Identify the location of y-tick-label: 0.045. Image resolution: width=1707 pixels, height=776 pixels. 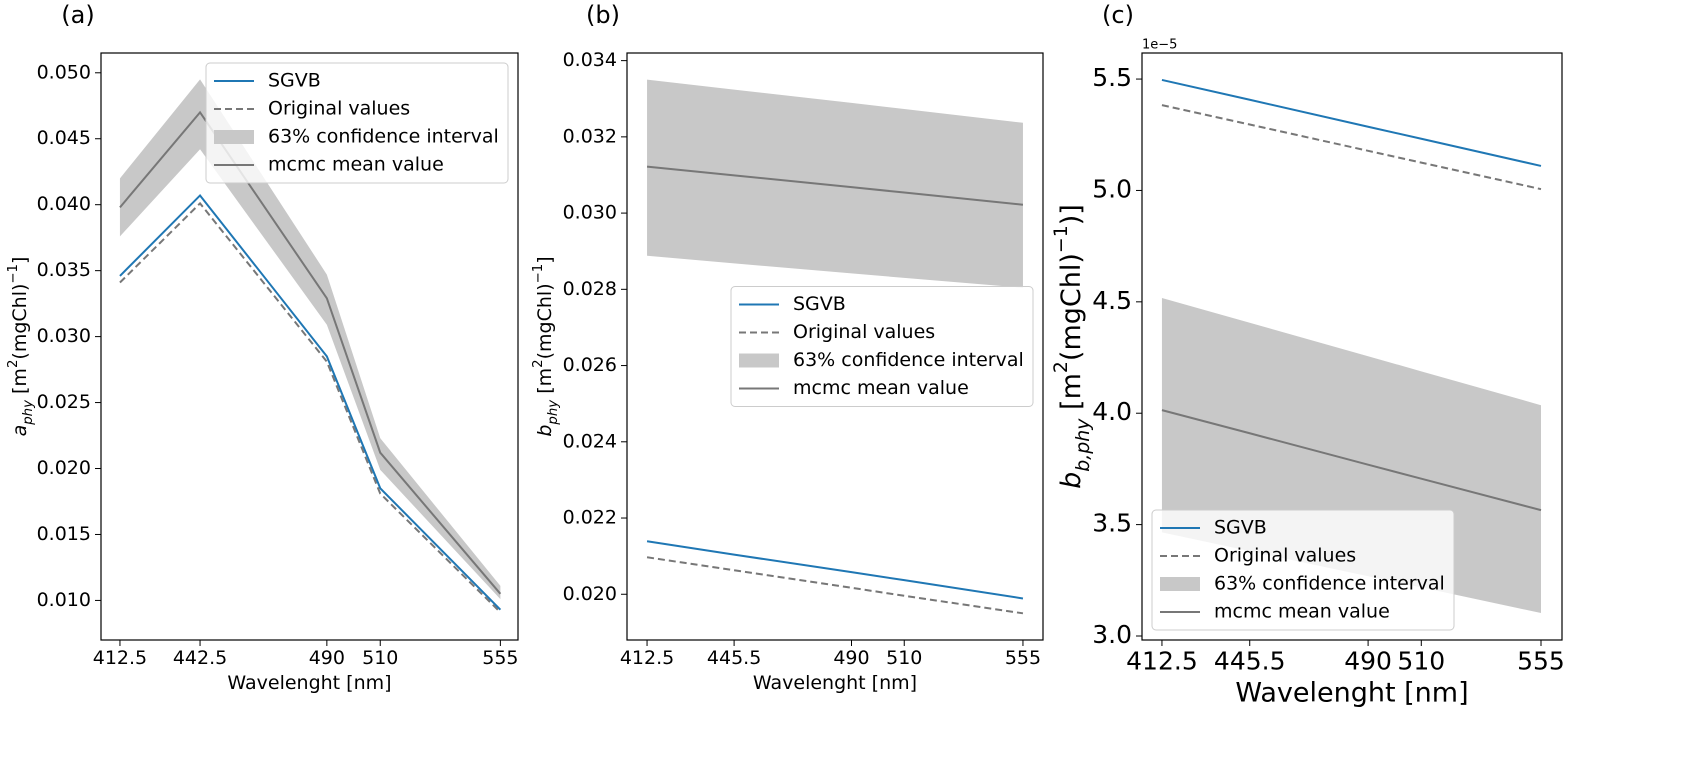
(64, 138).